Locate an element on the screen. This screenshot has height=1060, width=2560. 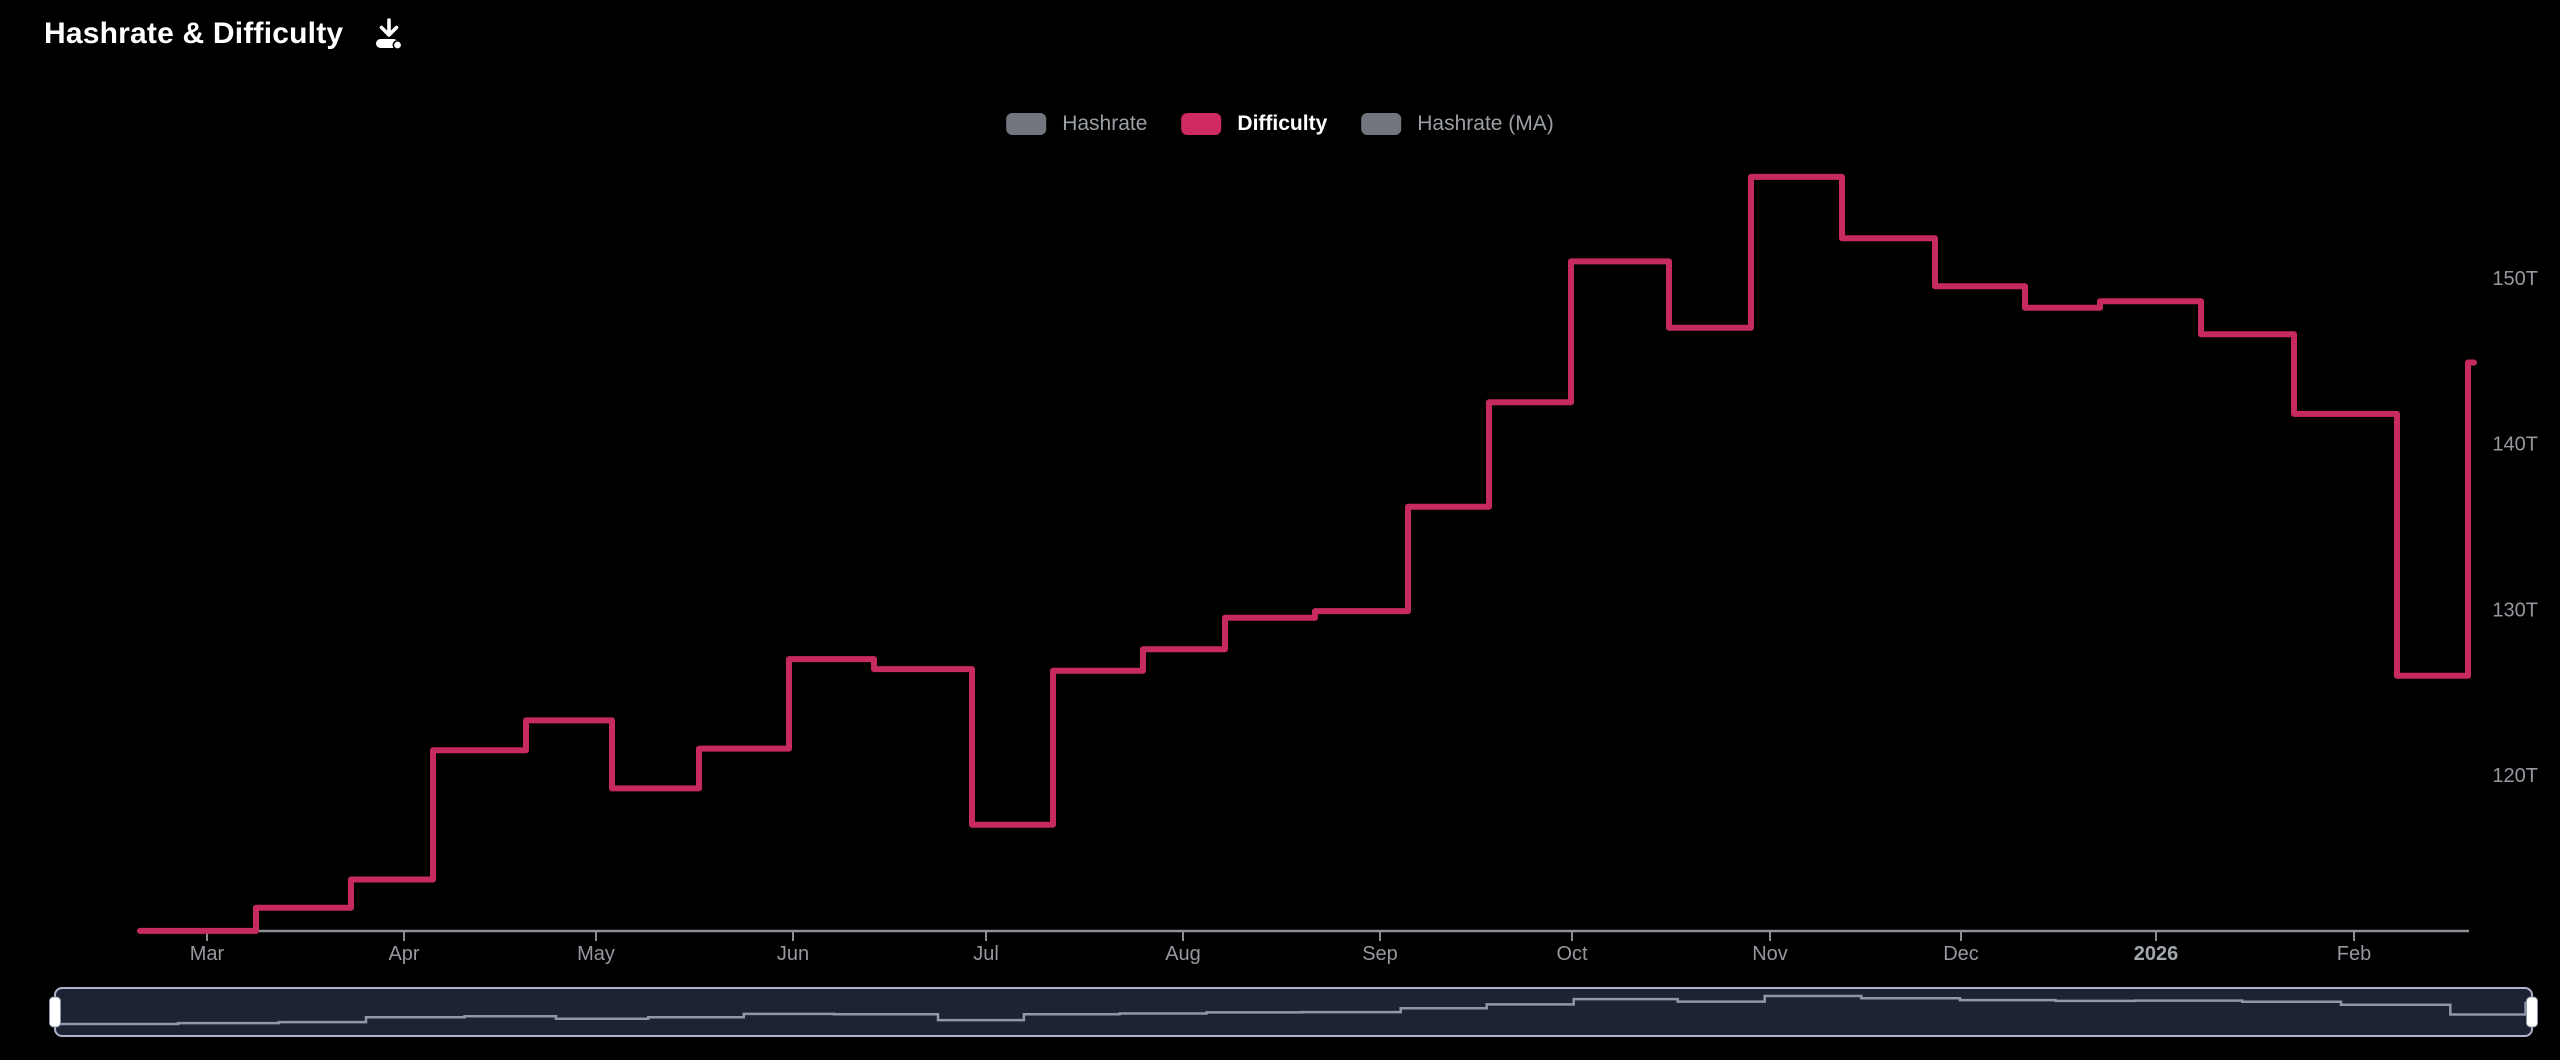
x-axis-label: Jul is located at coordinates (986, 954).